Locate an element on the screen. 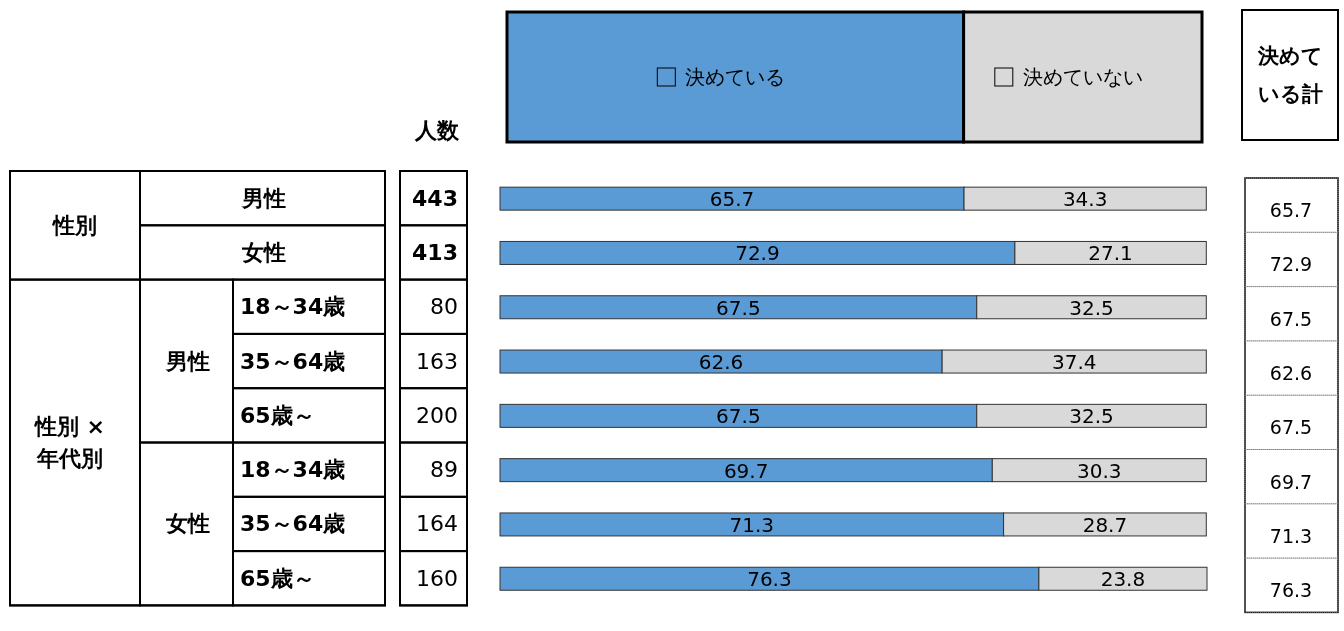  text: 女性 is located at coordinates (187, 524).